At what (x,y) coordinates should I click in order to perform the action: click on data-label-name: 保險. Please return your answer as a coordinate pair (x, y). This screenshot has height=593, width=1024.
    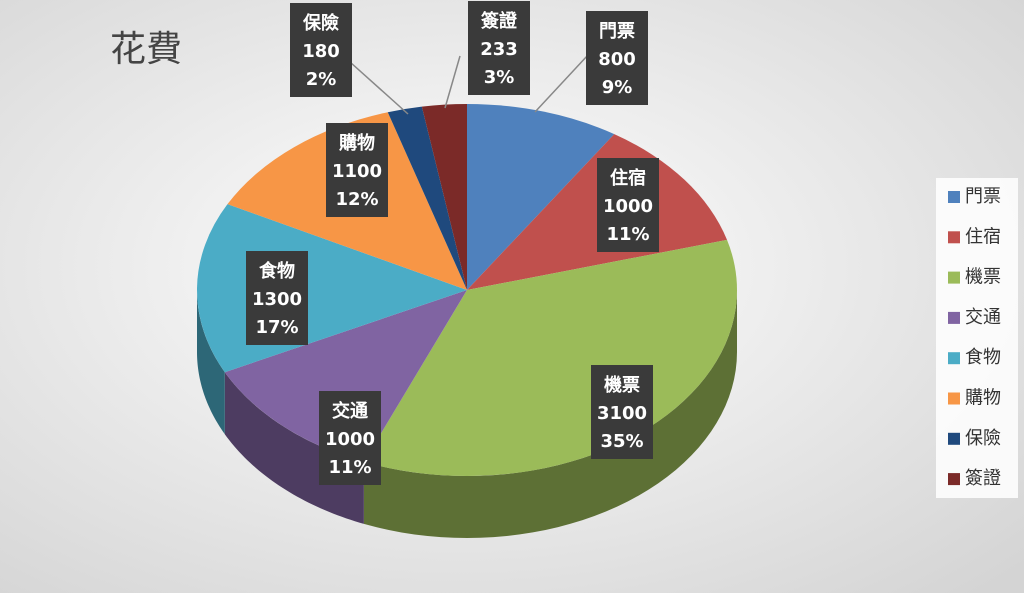
    Looking at the image, I should click on (320, 23).